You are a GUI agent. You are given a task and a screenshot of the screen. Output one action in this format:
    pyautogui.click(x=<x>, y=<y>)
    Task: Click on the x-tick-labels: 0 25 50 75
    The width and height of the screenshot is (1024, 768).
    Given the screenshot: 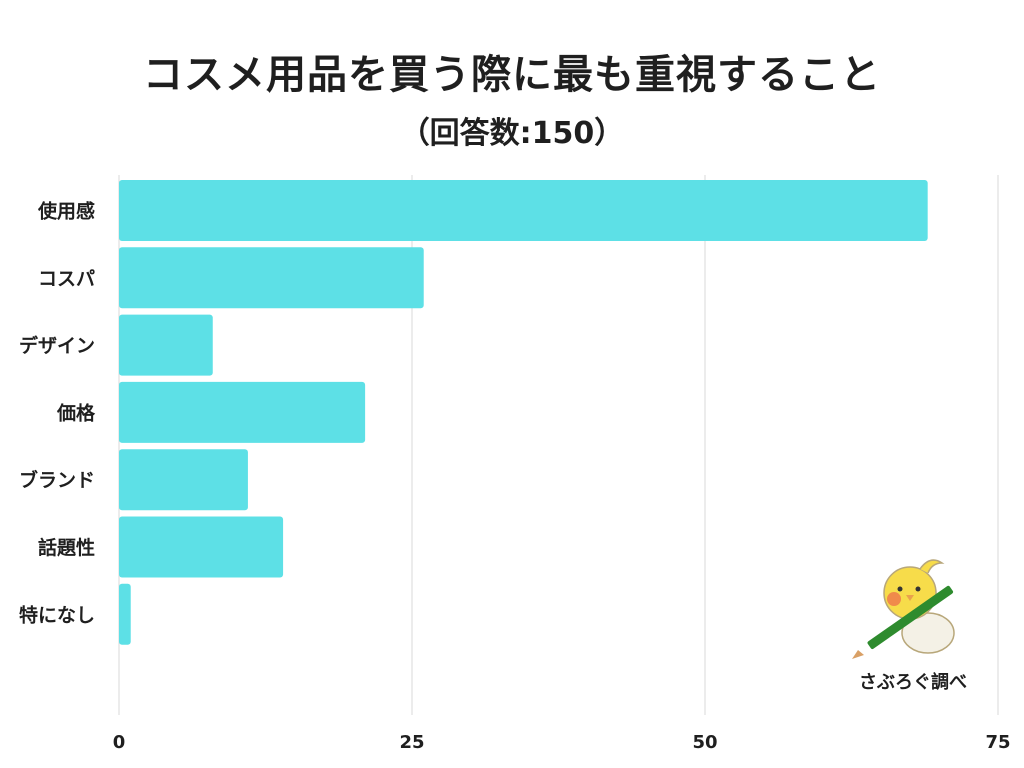 What is the action you would take?
    pyautogui.click(x=562, y=742)
    